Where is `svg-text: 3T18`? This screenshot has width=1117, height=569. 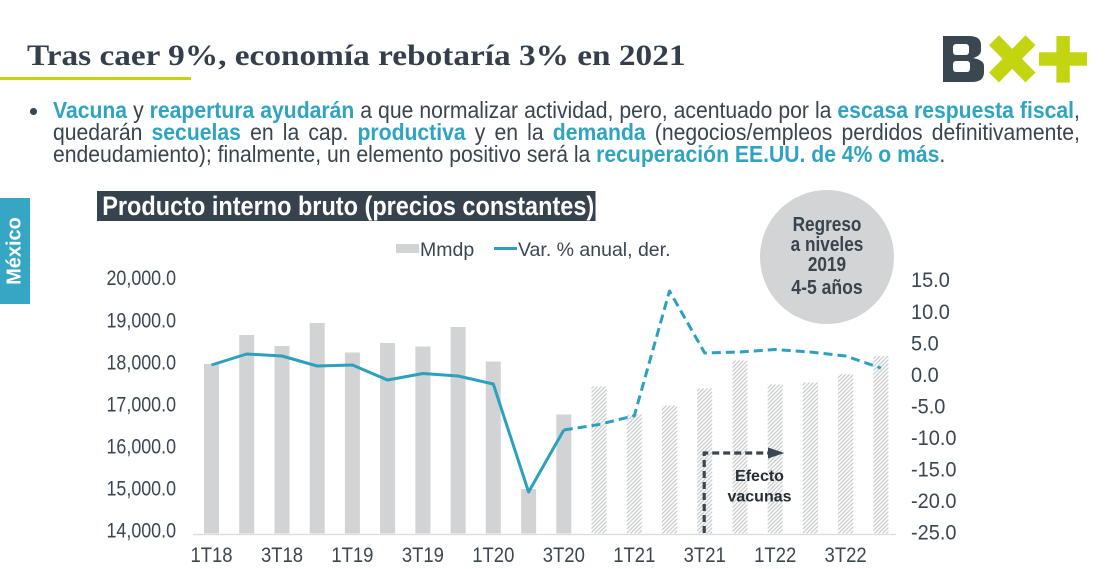
svg-text: 3T18 is located at coordinates (282, 555).